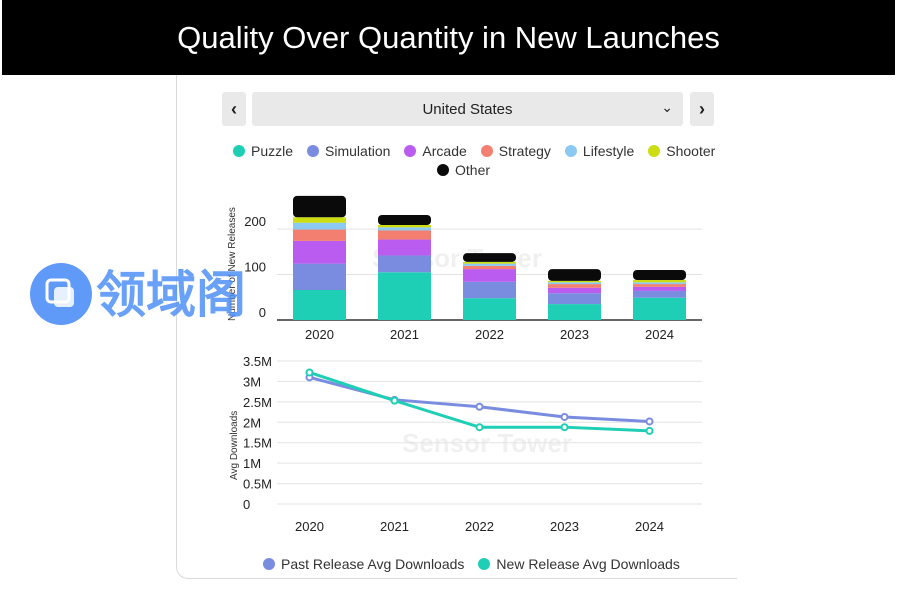  Describe the element at coordinates (394, 526) in the screenshot. I see `line-x-tick-label: 2021` at that location.